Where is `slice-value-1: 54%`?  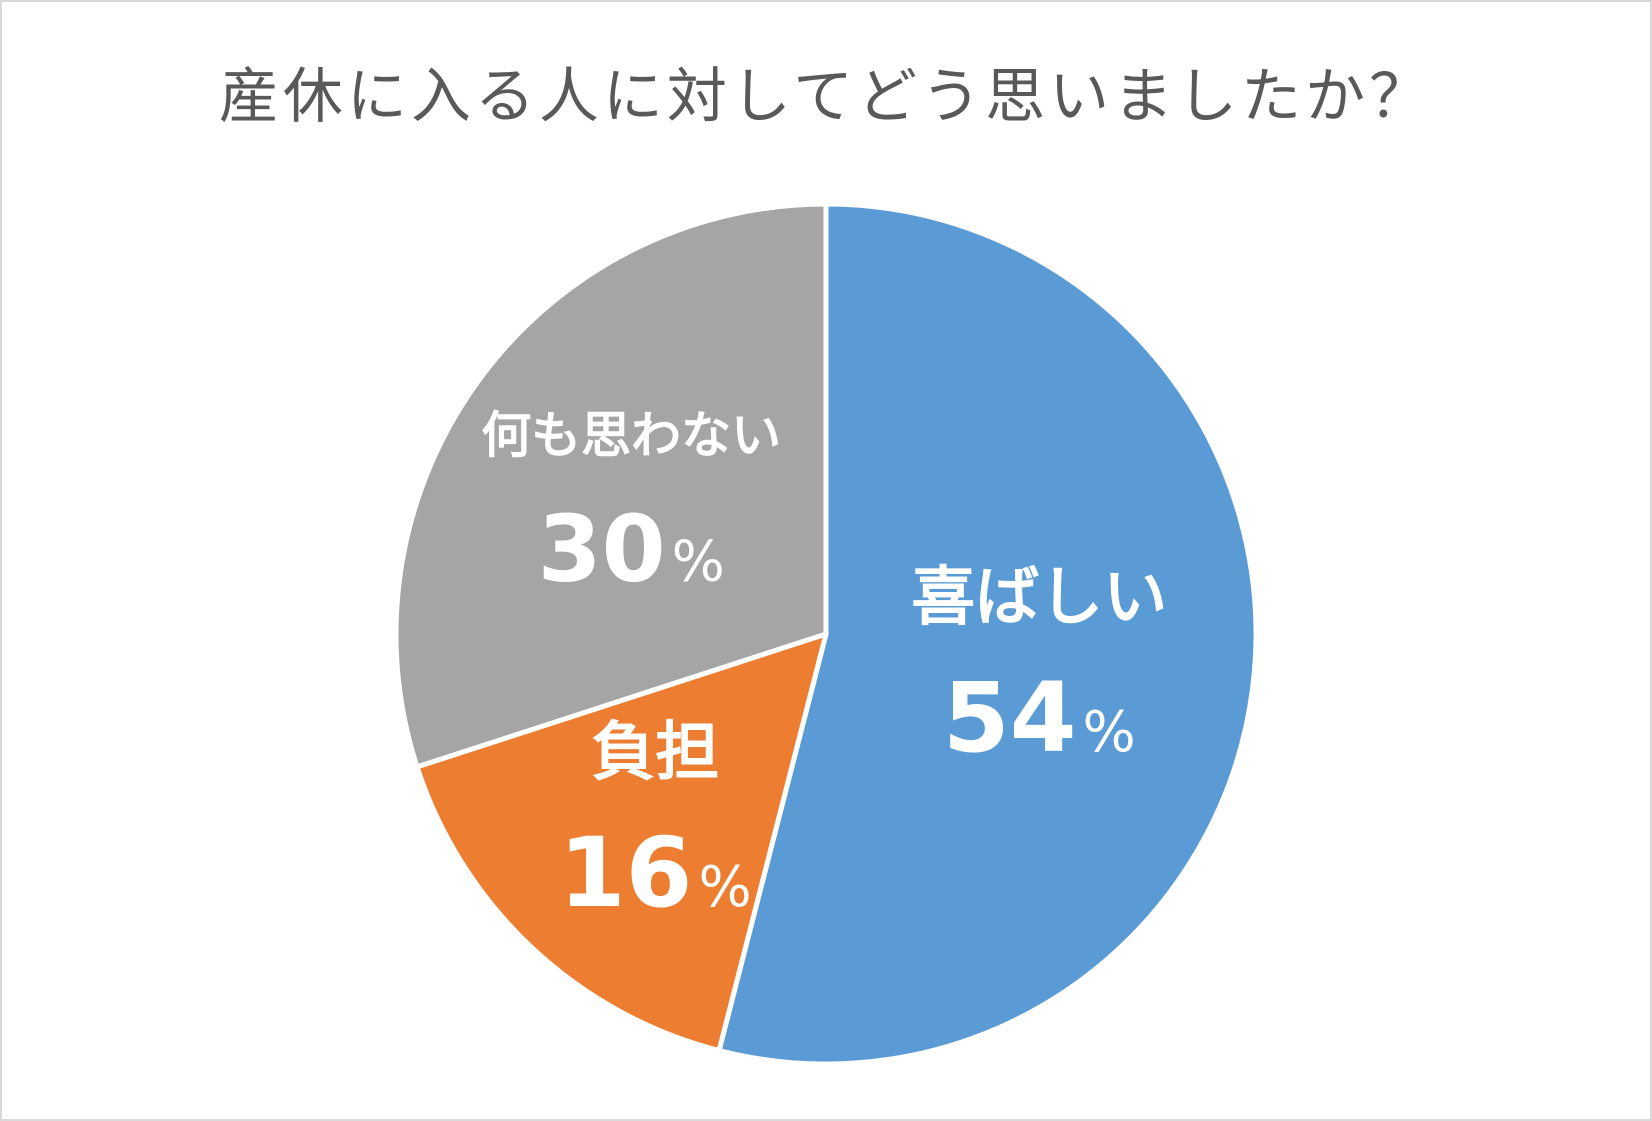 slice-value-1: 54% is located at coordinates (1039, 718).